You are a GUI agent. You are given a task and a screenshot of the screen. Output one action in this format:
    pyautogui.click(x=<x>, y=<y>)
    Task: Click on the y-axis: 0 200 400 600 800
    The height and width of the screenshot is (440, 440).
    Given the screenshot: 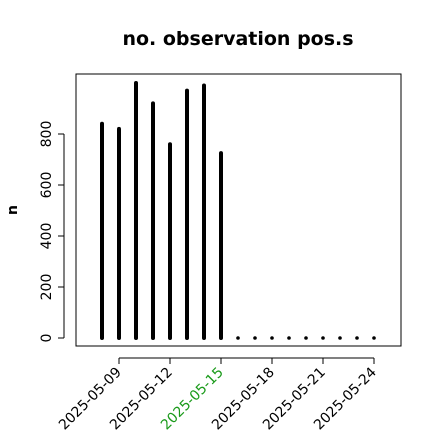 What is the action you would take?
    pyautogui.click(x=52, y=232)
    